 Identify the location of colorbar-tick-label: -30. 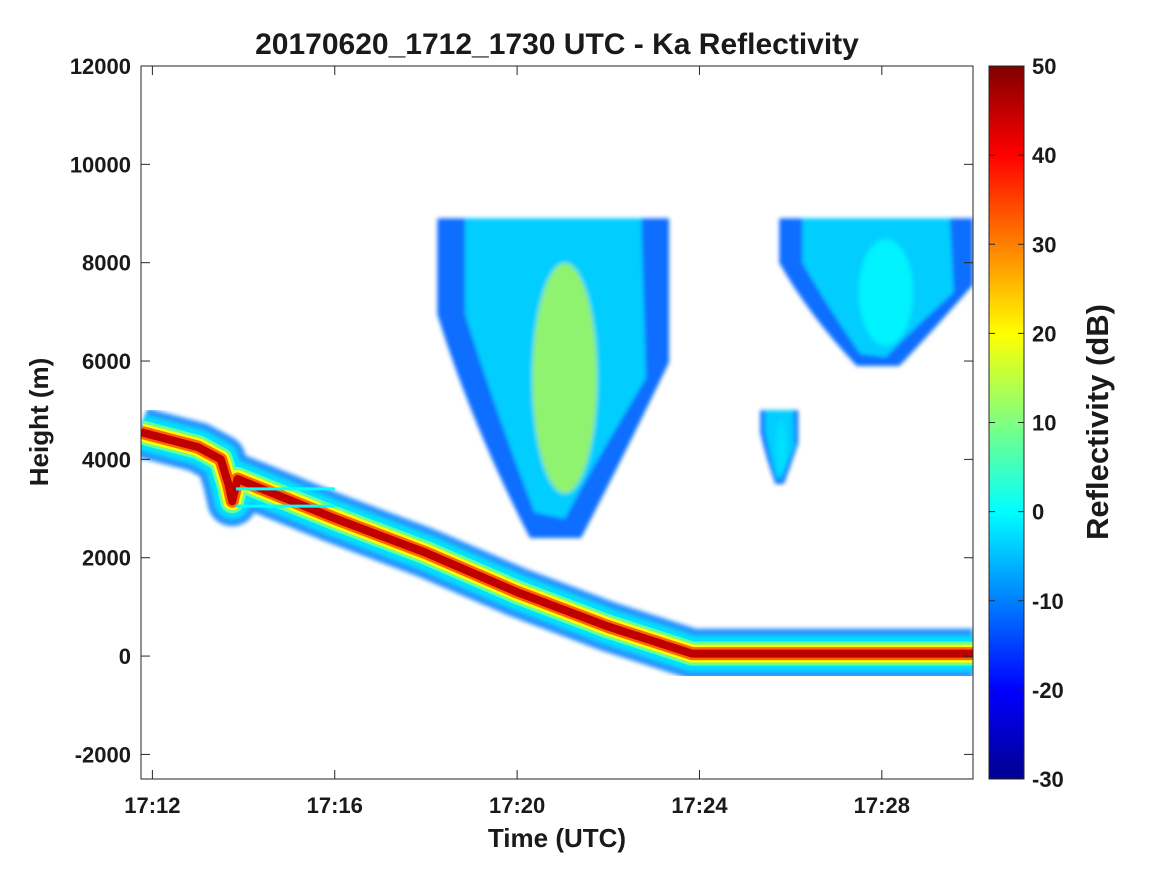
(1048, 779).